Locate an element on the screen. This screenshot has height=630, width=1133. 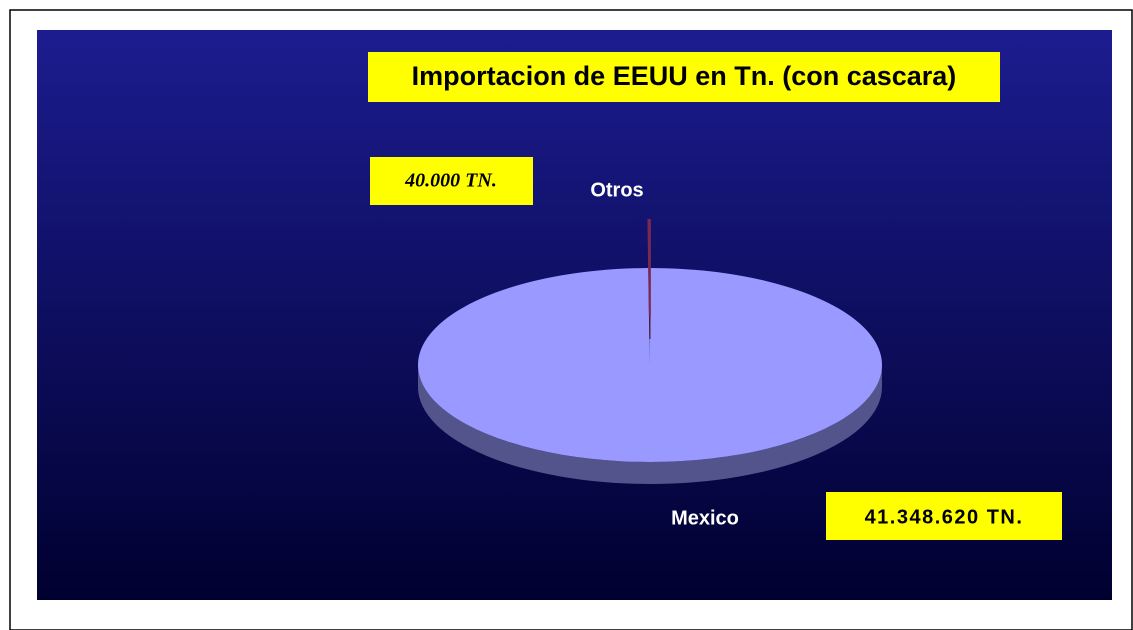
data-label: 41.348.620 TN. is located at coordinates (944, 517).